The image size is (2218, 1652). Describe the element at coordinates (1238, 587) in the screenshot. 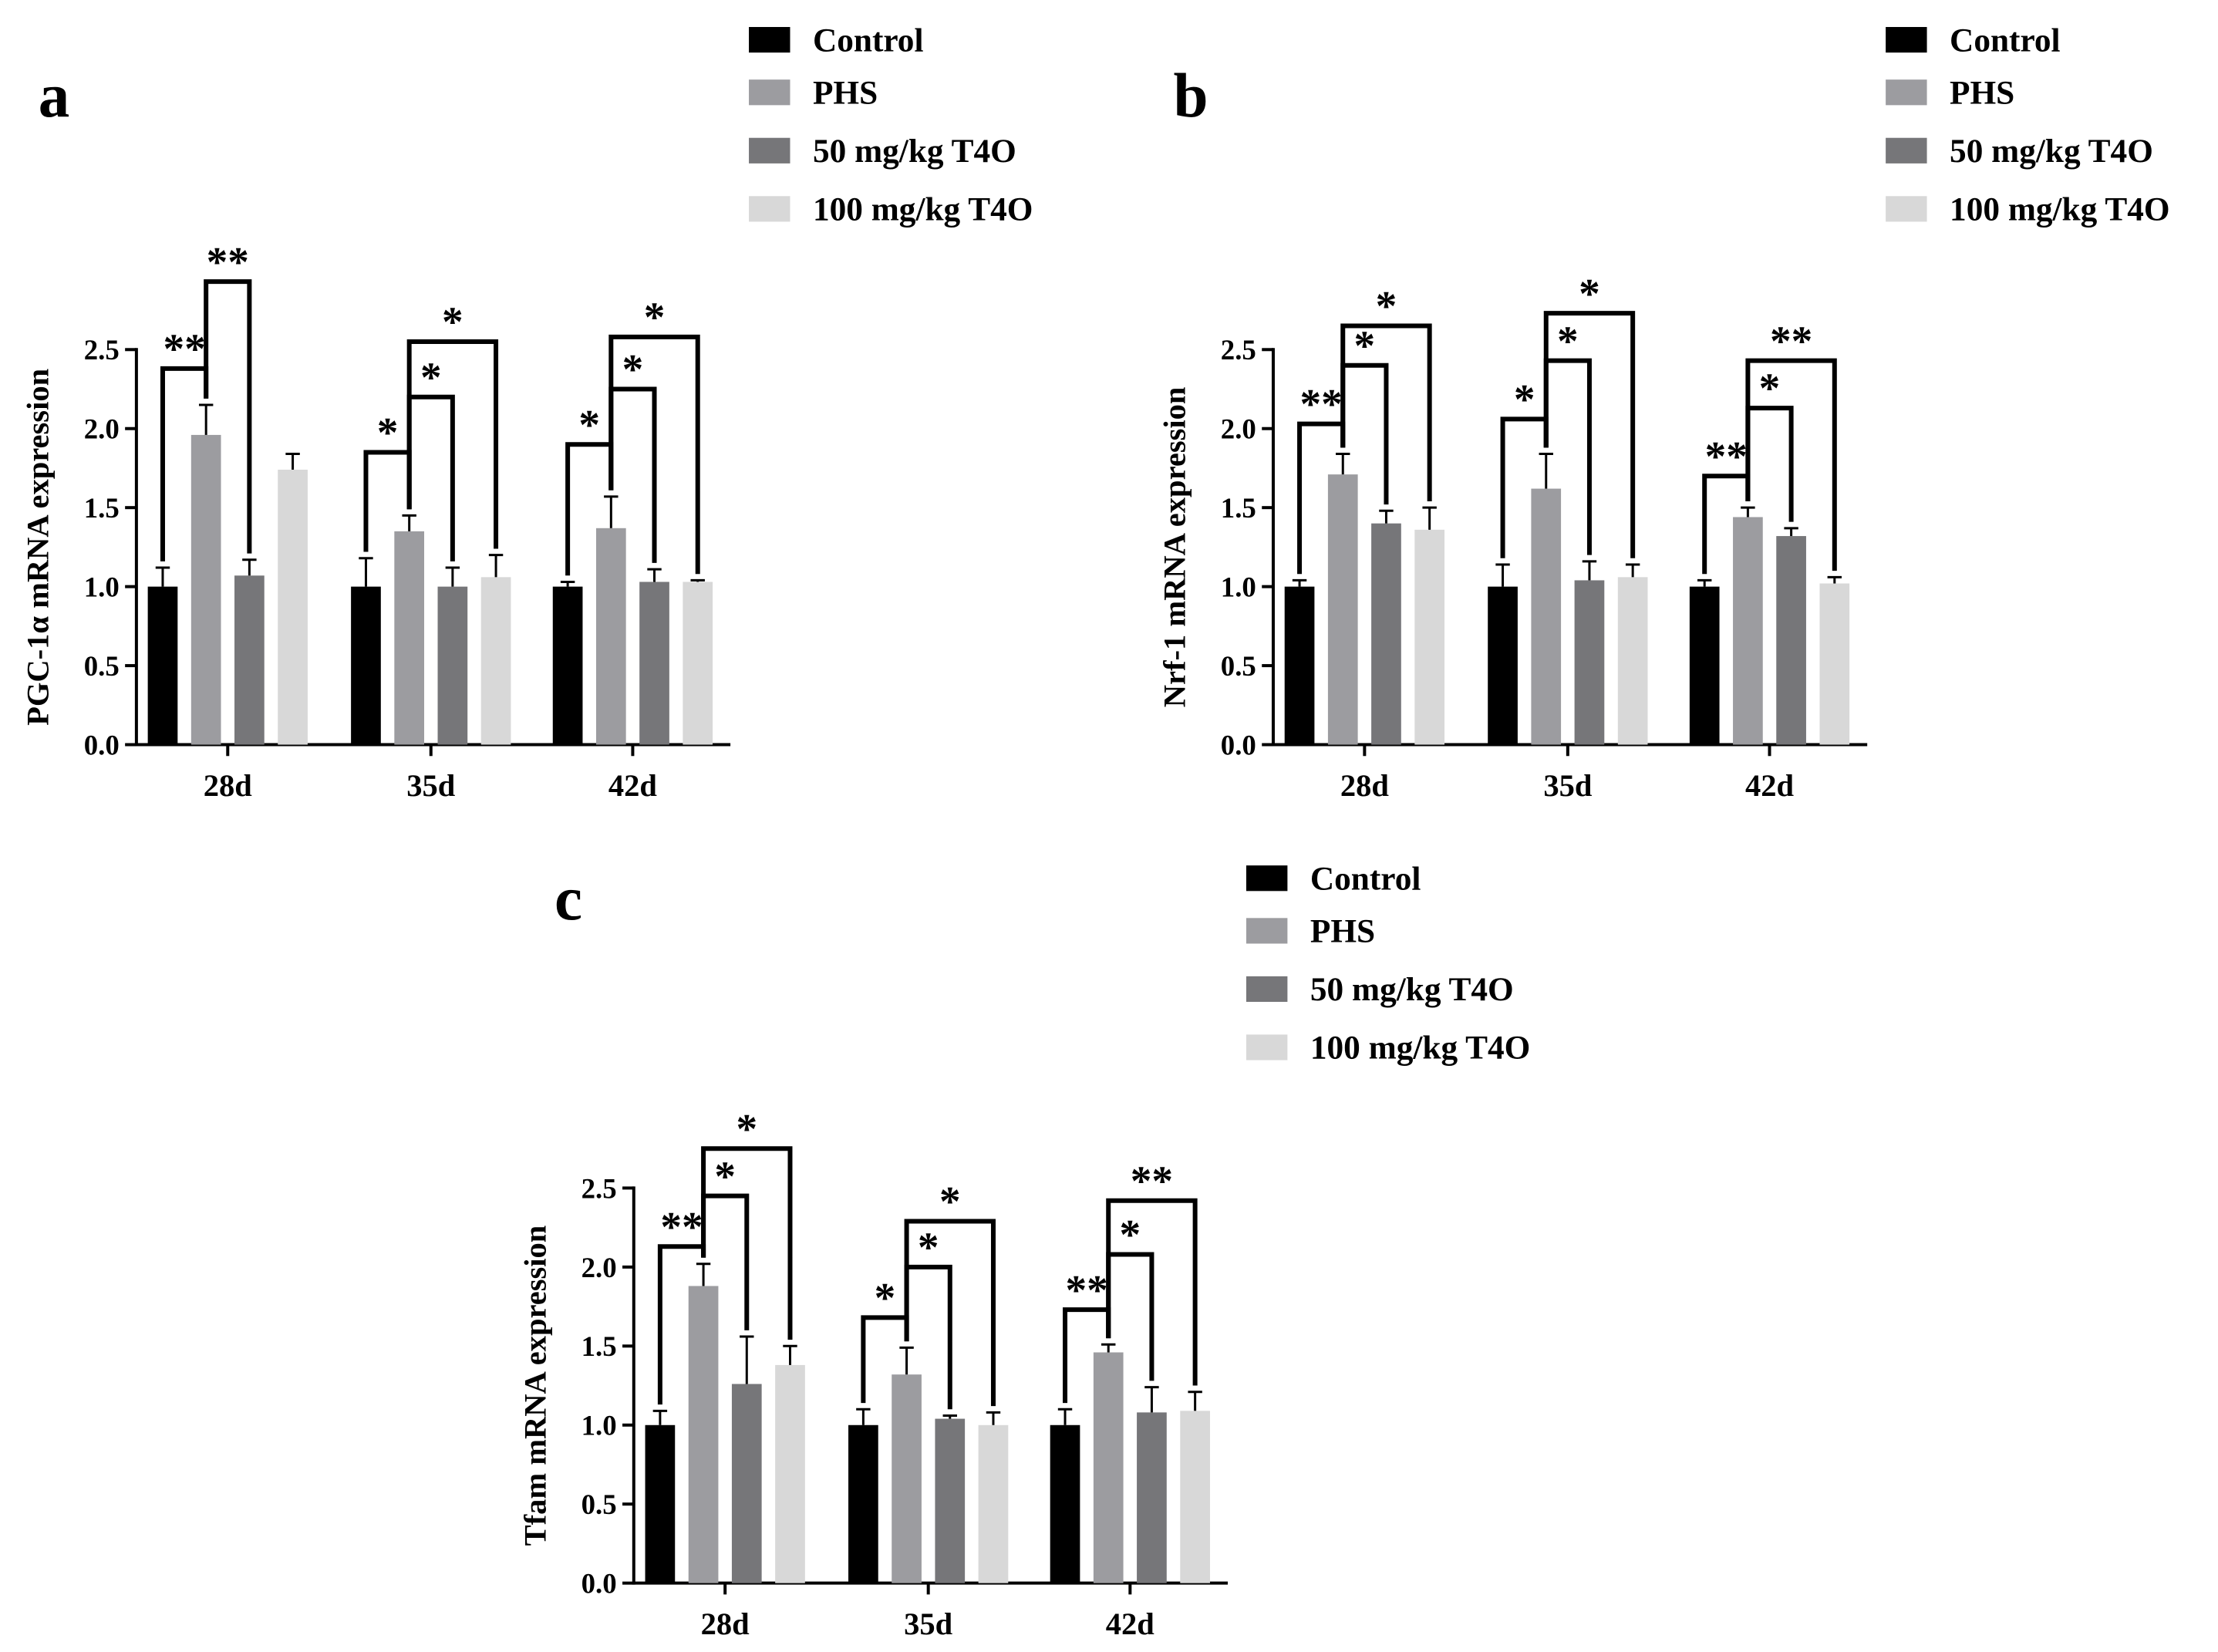

I see `y-tick-label: 1.0` at that location.